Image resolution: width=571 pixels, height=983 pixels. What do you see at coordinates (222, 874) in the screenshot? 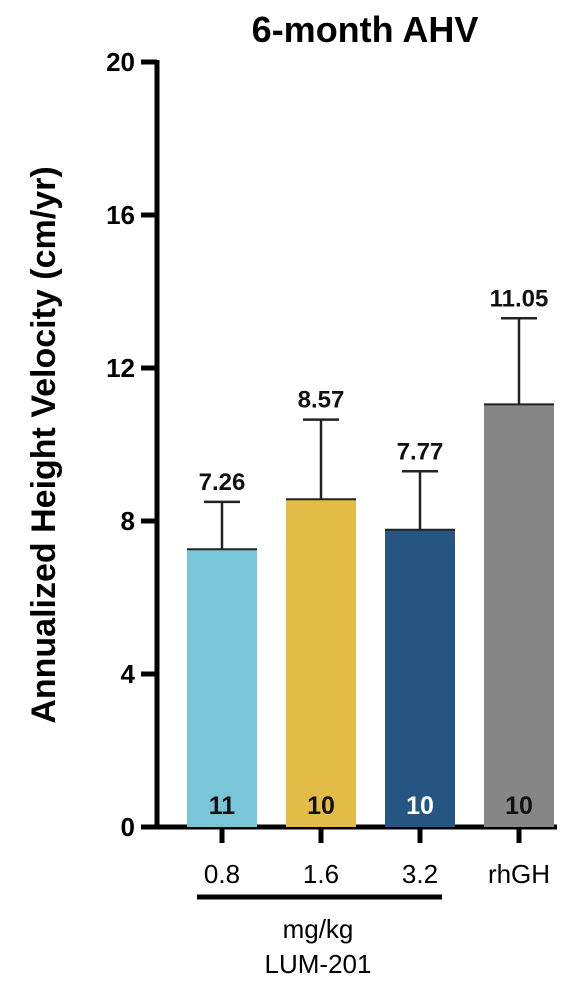
I see `x-tick-label: 0.8` at bounding box center [222, 874].